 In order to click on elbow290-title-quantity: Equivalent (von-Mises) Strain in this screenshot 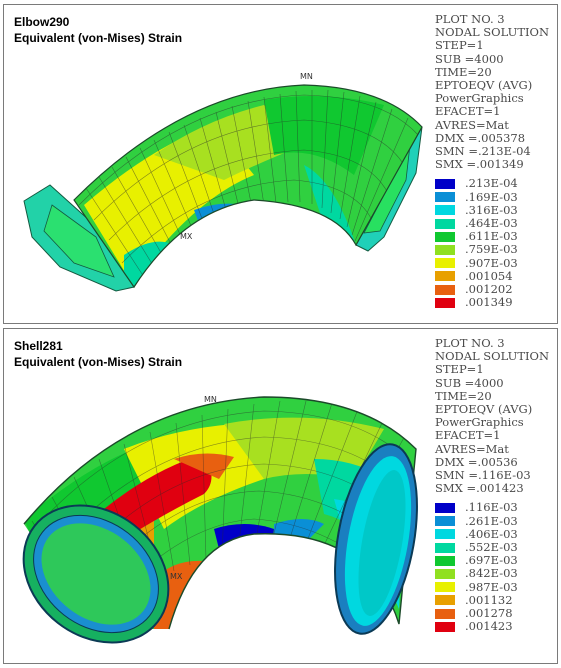, I will do `click(98, 38)`.